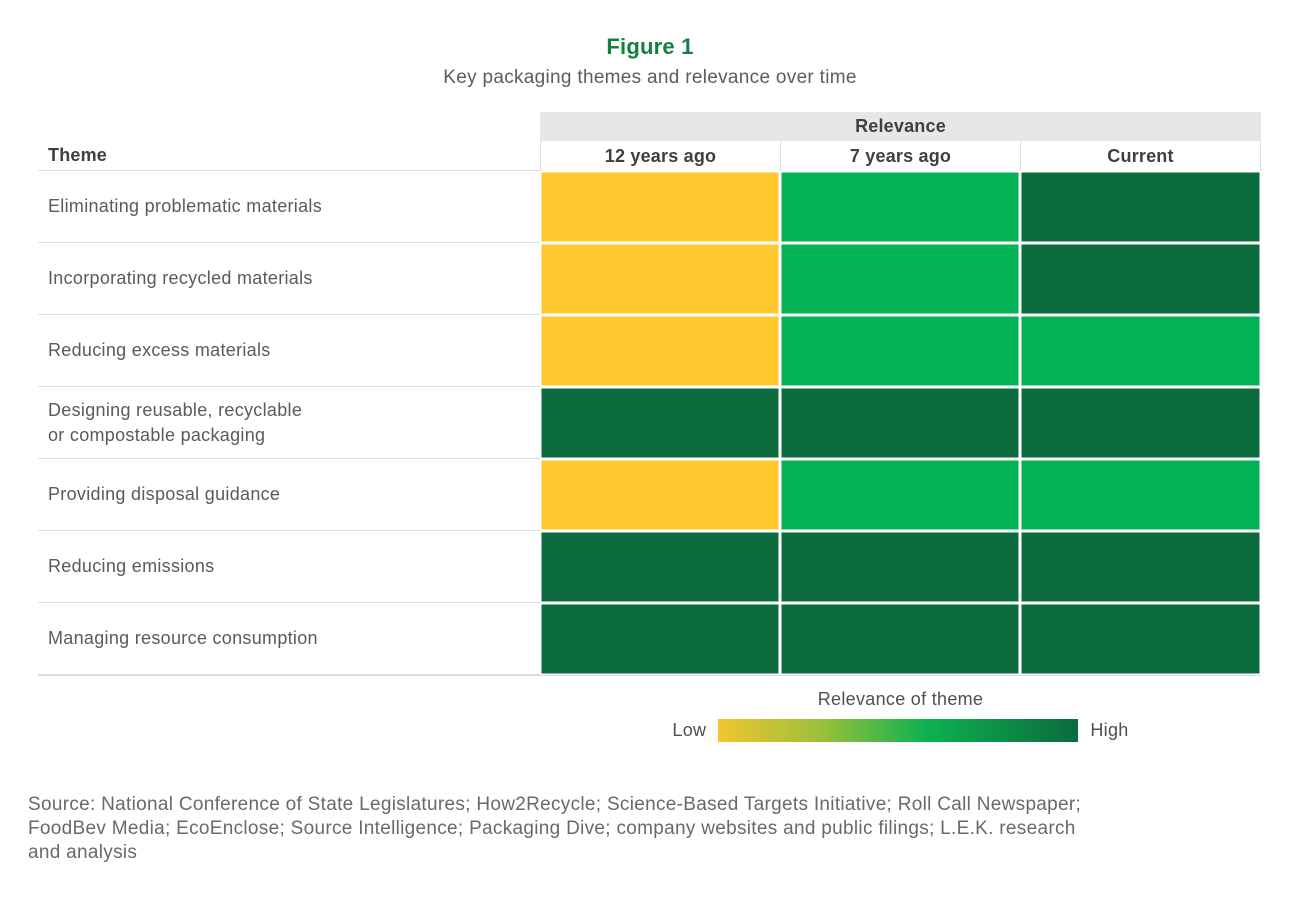  Describe the element at coordinates (289, 156) in the screenshot. I see `theme-column-header: Theme` at that location.